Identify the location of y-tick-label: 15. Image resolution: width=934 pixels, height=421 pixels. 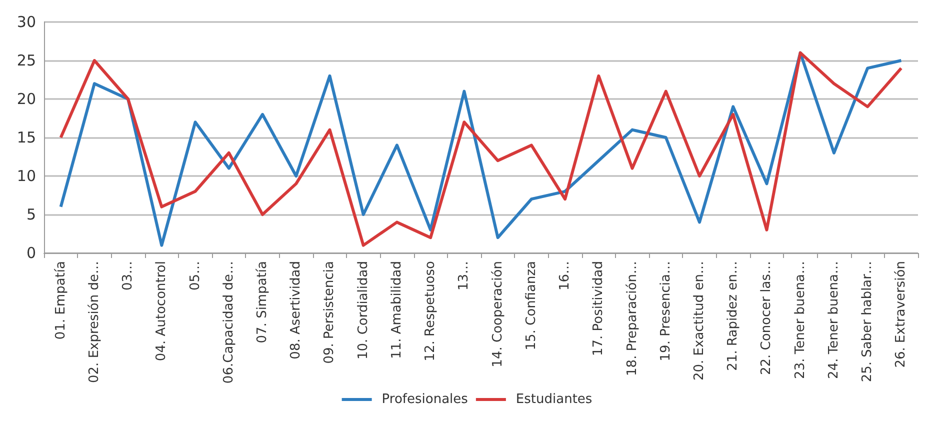
(26, 137).